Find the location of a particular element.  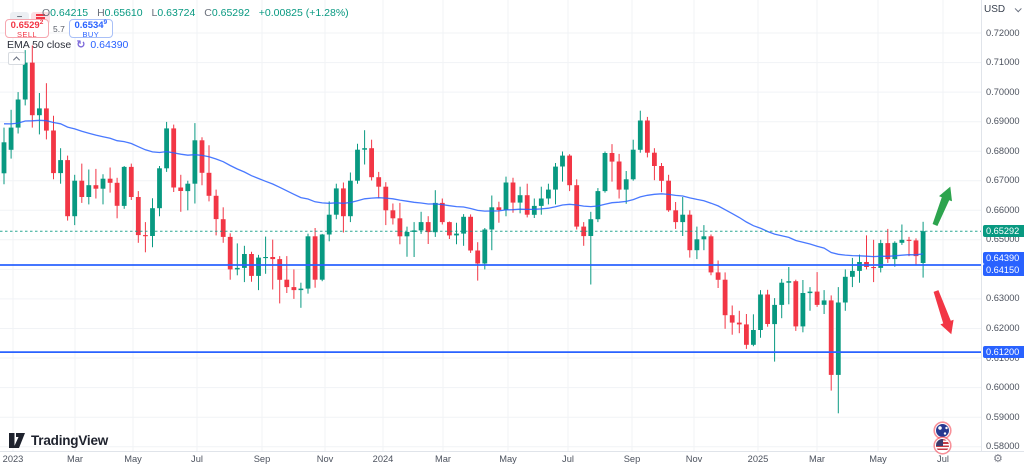

buy-button: 0.65349 BUY is located at coordinates (90, 28).